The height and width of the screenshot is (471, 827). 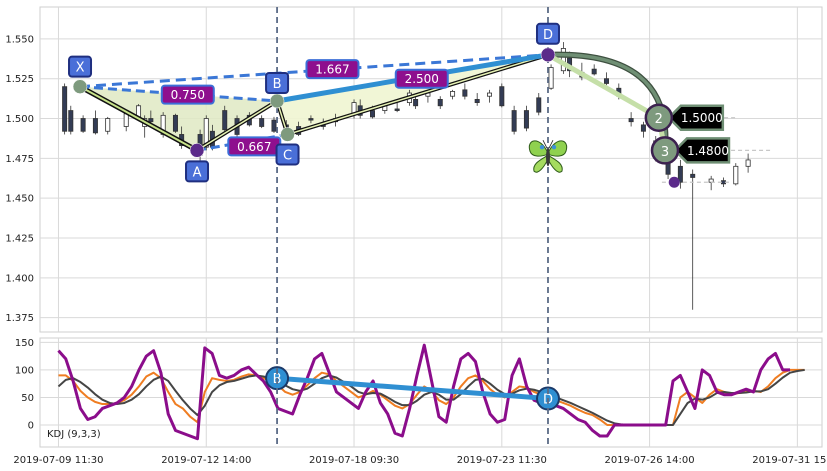 What do you see at coordinates (19, 119) in the screenshot?
I see `price-y-tick-label: 1.500` at bounding box center [19, 119].